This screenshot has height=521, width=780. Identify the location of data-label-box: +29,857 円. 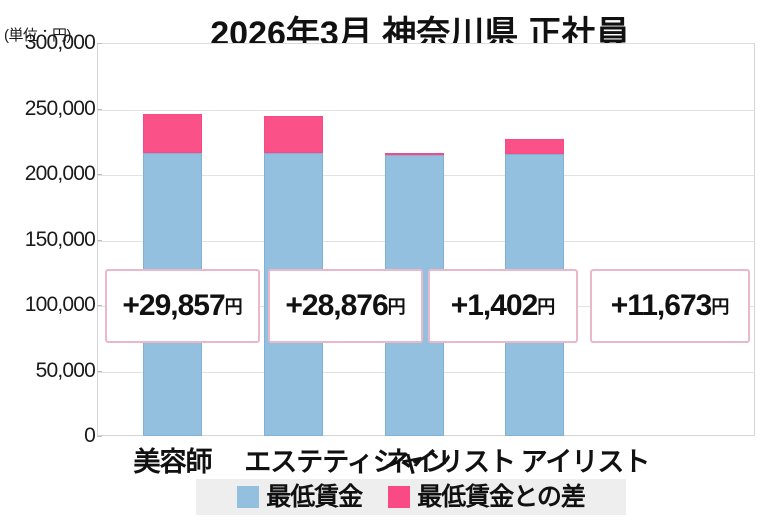
(182, 306).